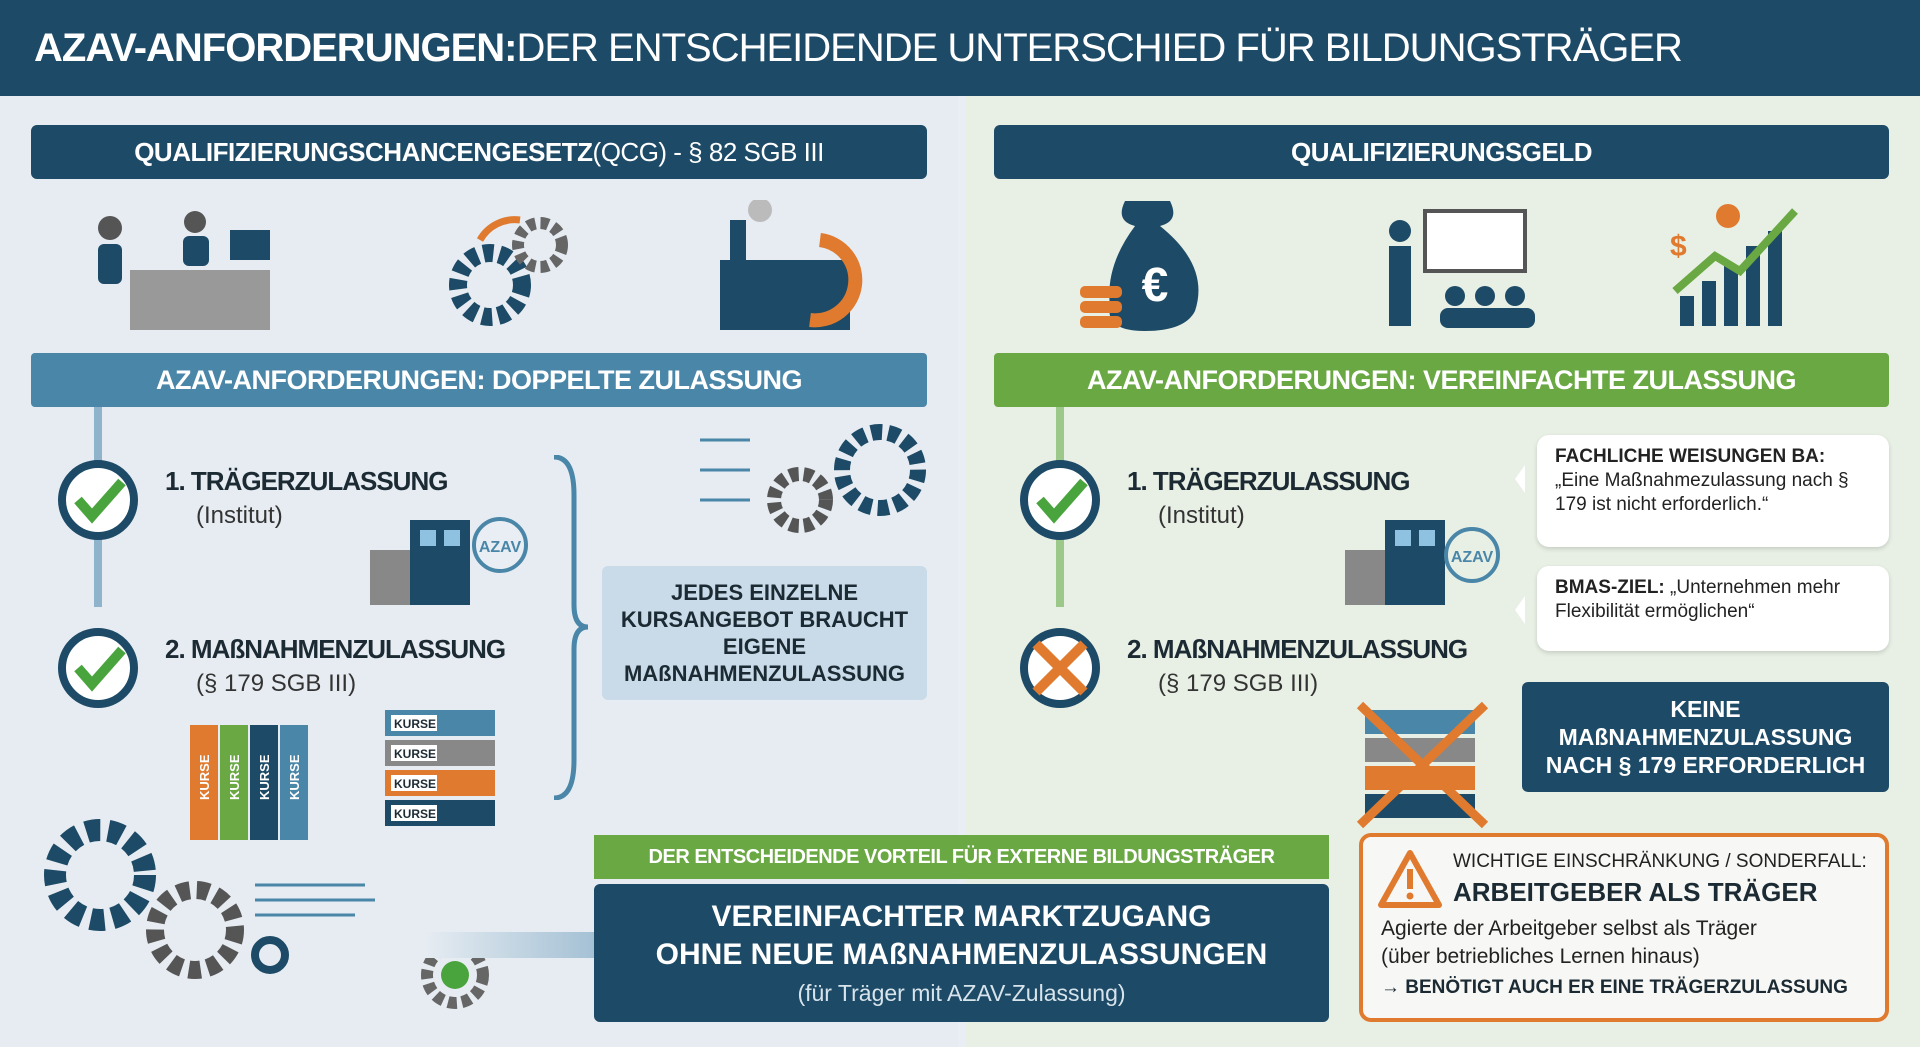  Describe the element at coordinates (571, 627) in the screenshot. I see `bracket` at that location.